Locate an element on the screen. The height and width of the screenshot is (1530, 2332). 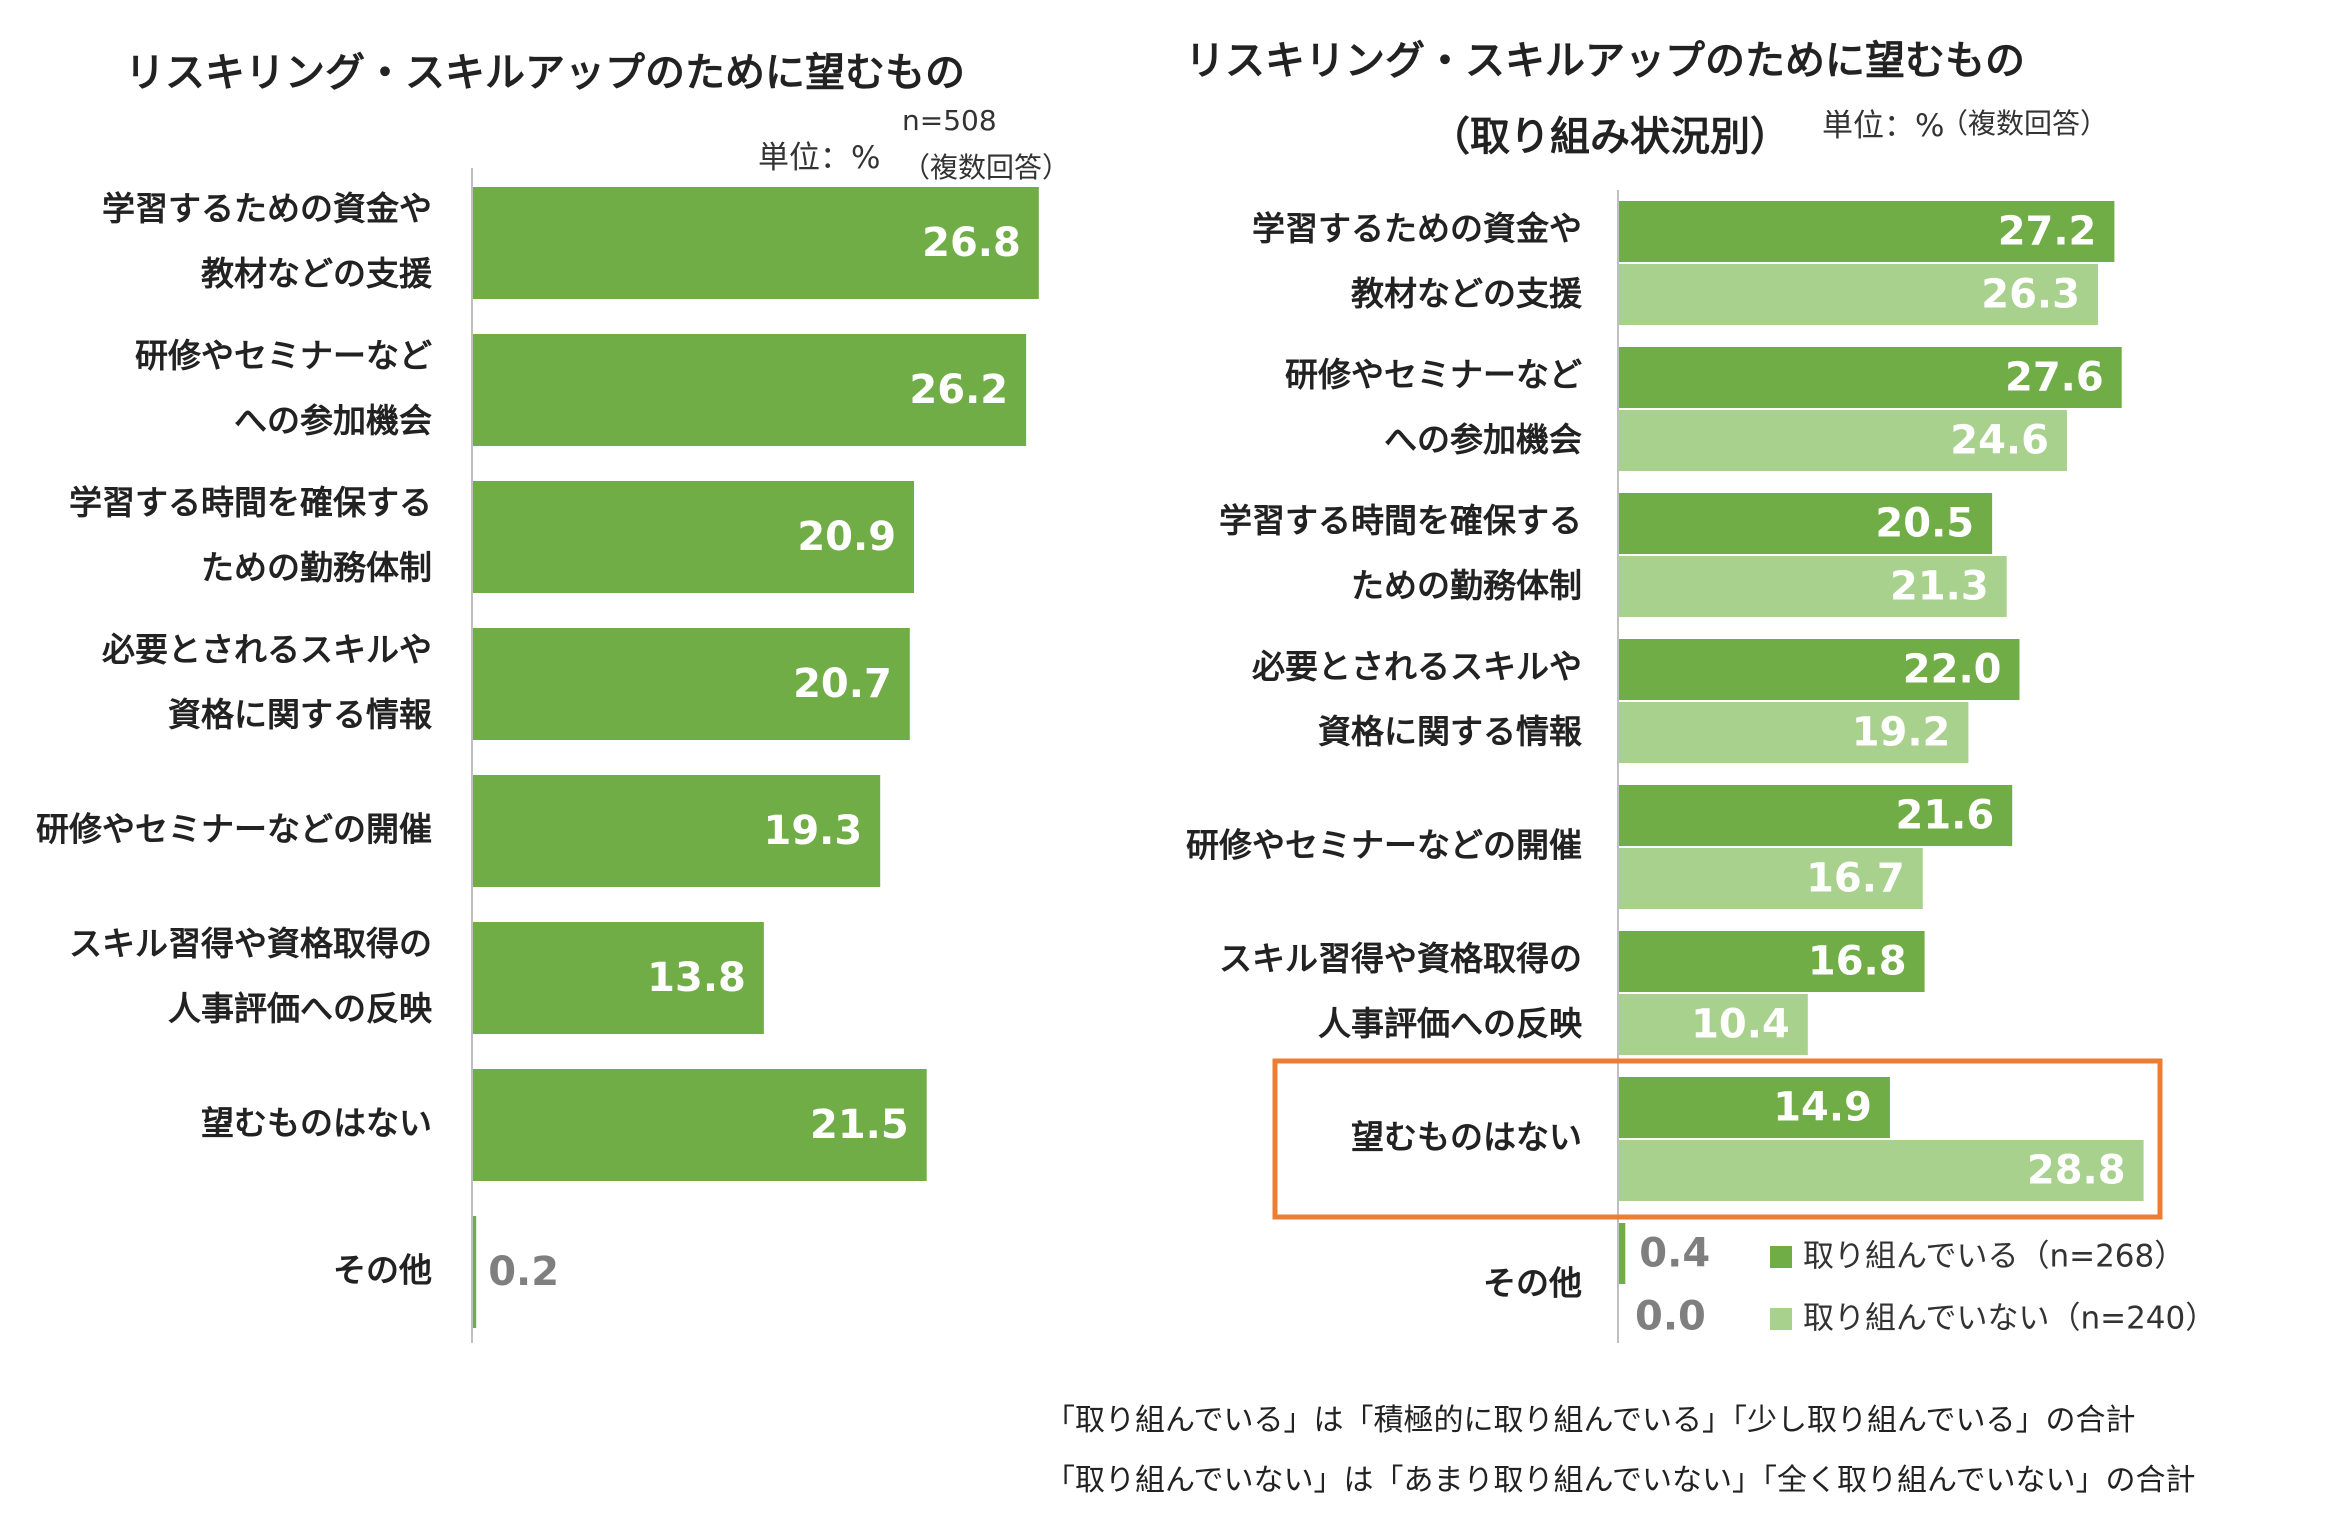
right-category-label-line: 教材などの支援 is located at coordinates (1467, 293).